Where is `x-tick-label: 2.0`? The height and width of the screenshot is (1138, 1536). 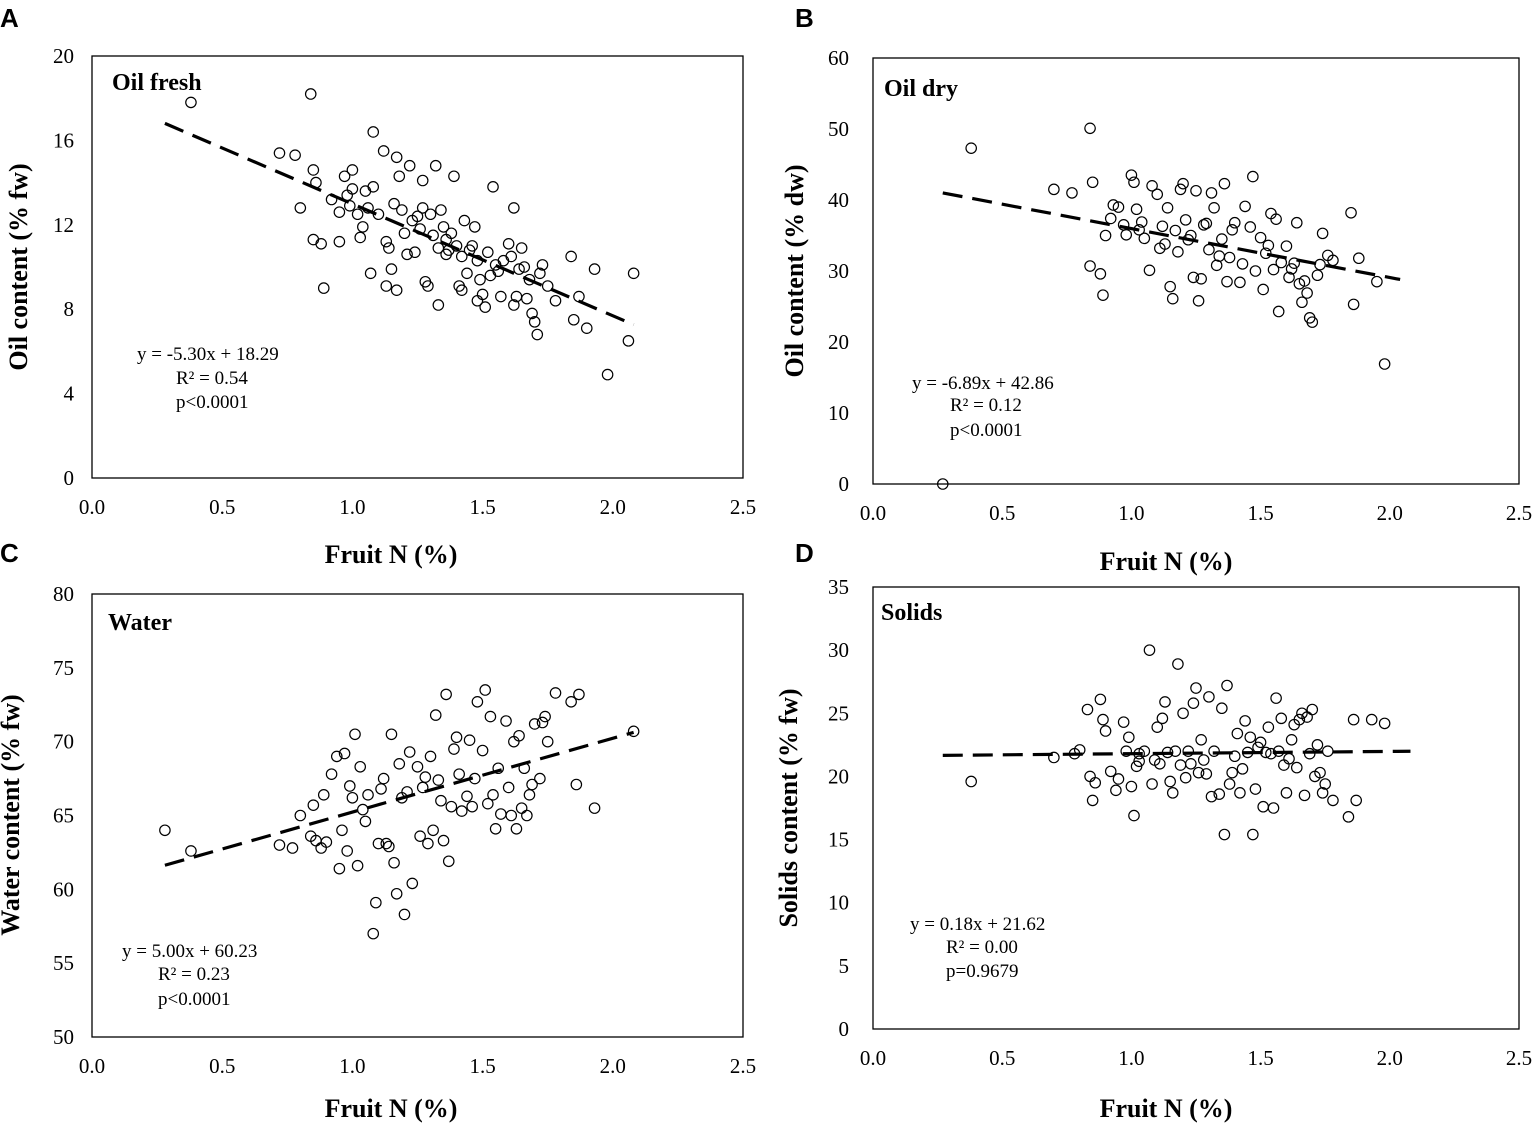 x-tick-label: 2.0 is located at coordinates (1390, 1058).